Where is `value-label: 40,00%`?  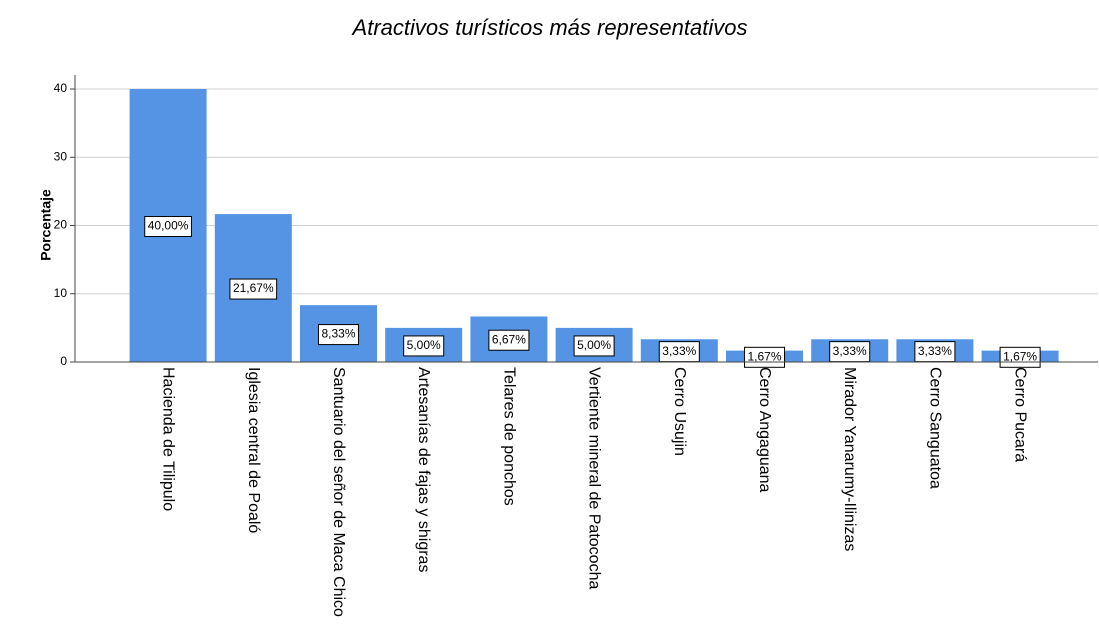 value-label: 40,00% is located at coordinates (168, 226).